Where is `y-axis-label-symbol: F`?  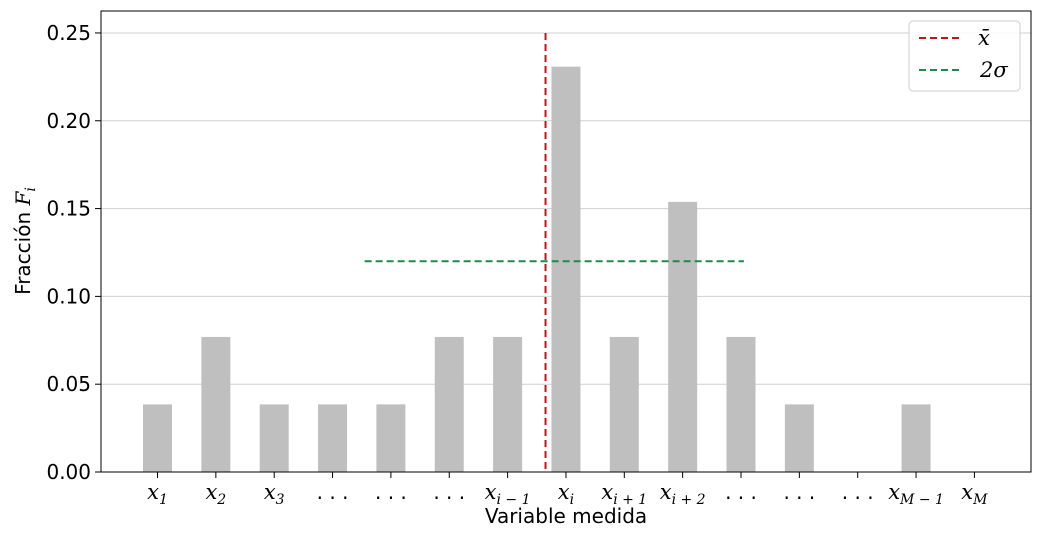 y-axis-label-symbol: F is located at coordinates (23, 199).